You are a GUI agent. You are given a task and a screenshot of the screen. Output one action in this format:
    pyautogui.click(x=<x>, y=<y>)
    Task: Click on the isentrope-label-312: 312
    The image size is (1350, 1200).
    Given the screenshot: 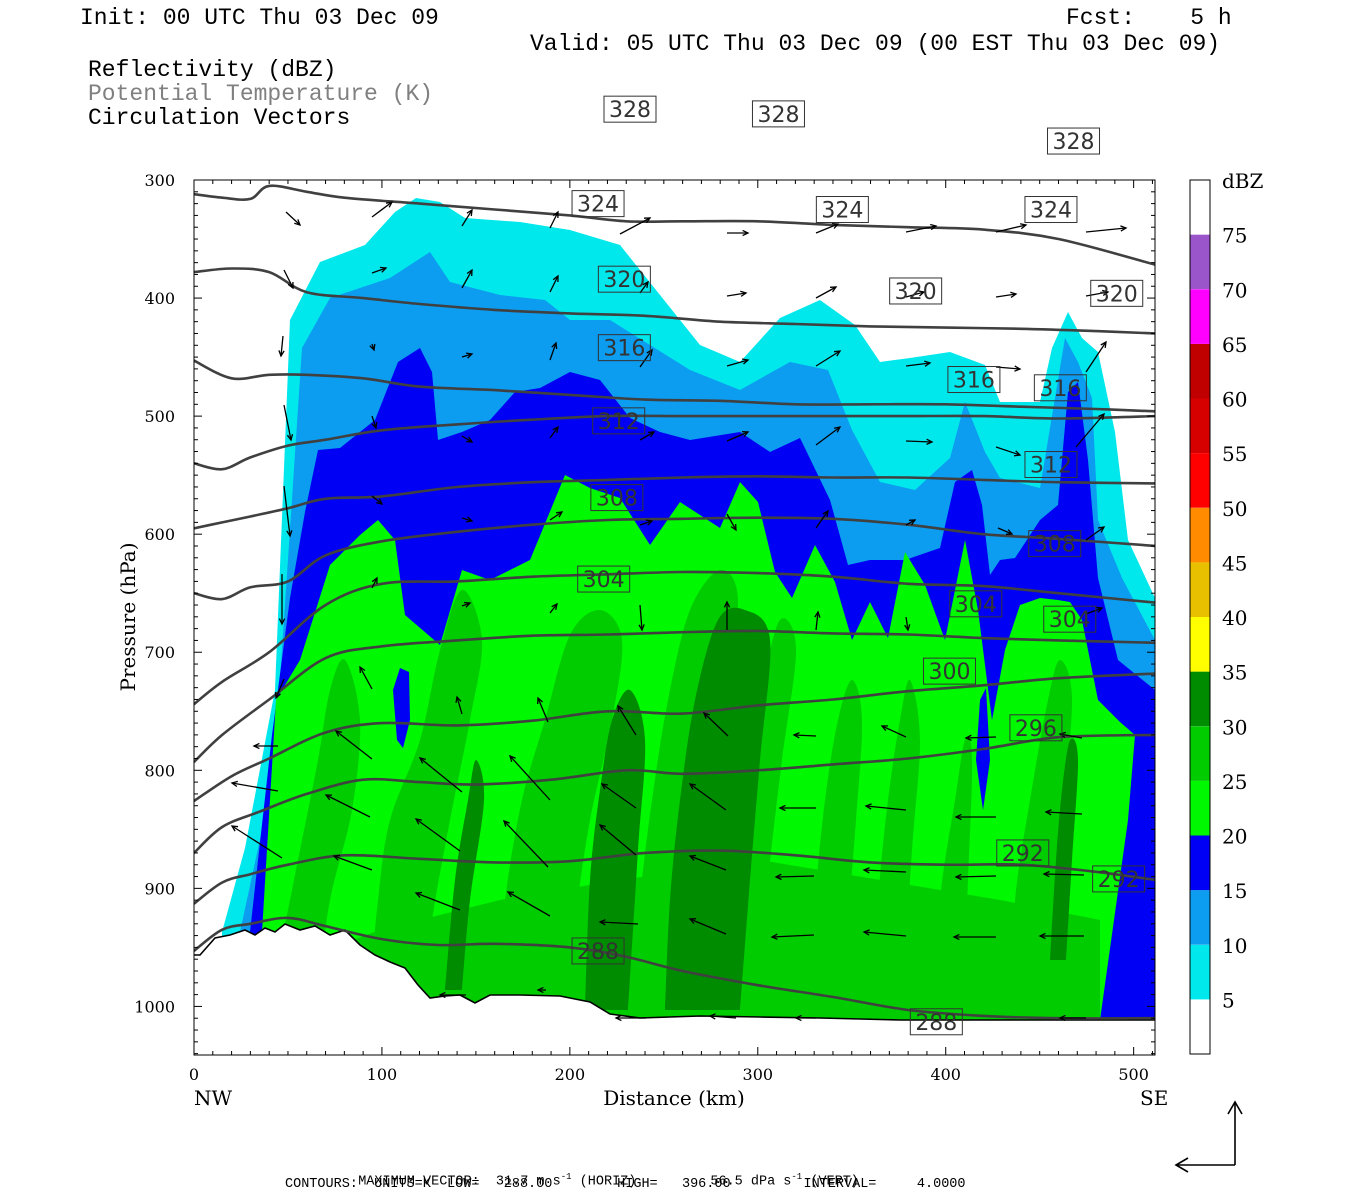 What is the action you would take?
    pyautogui.click(x=1051, y=465)
    